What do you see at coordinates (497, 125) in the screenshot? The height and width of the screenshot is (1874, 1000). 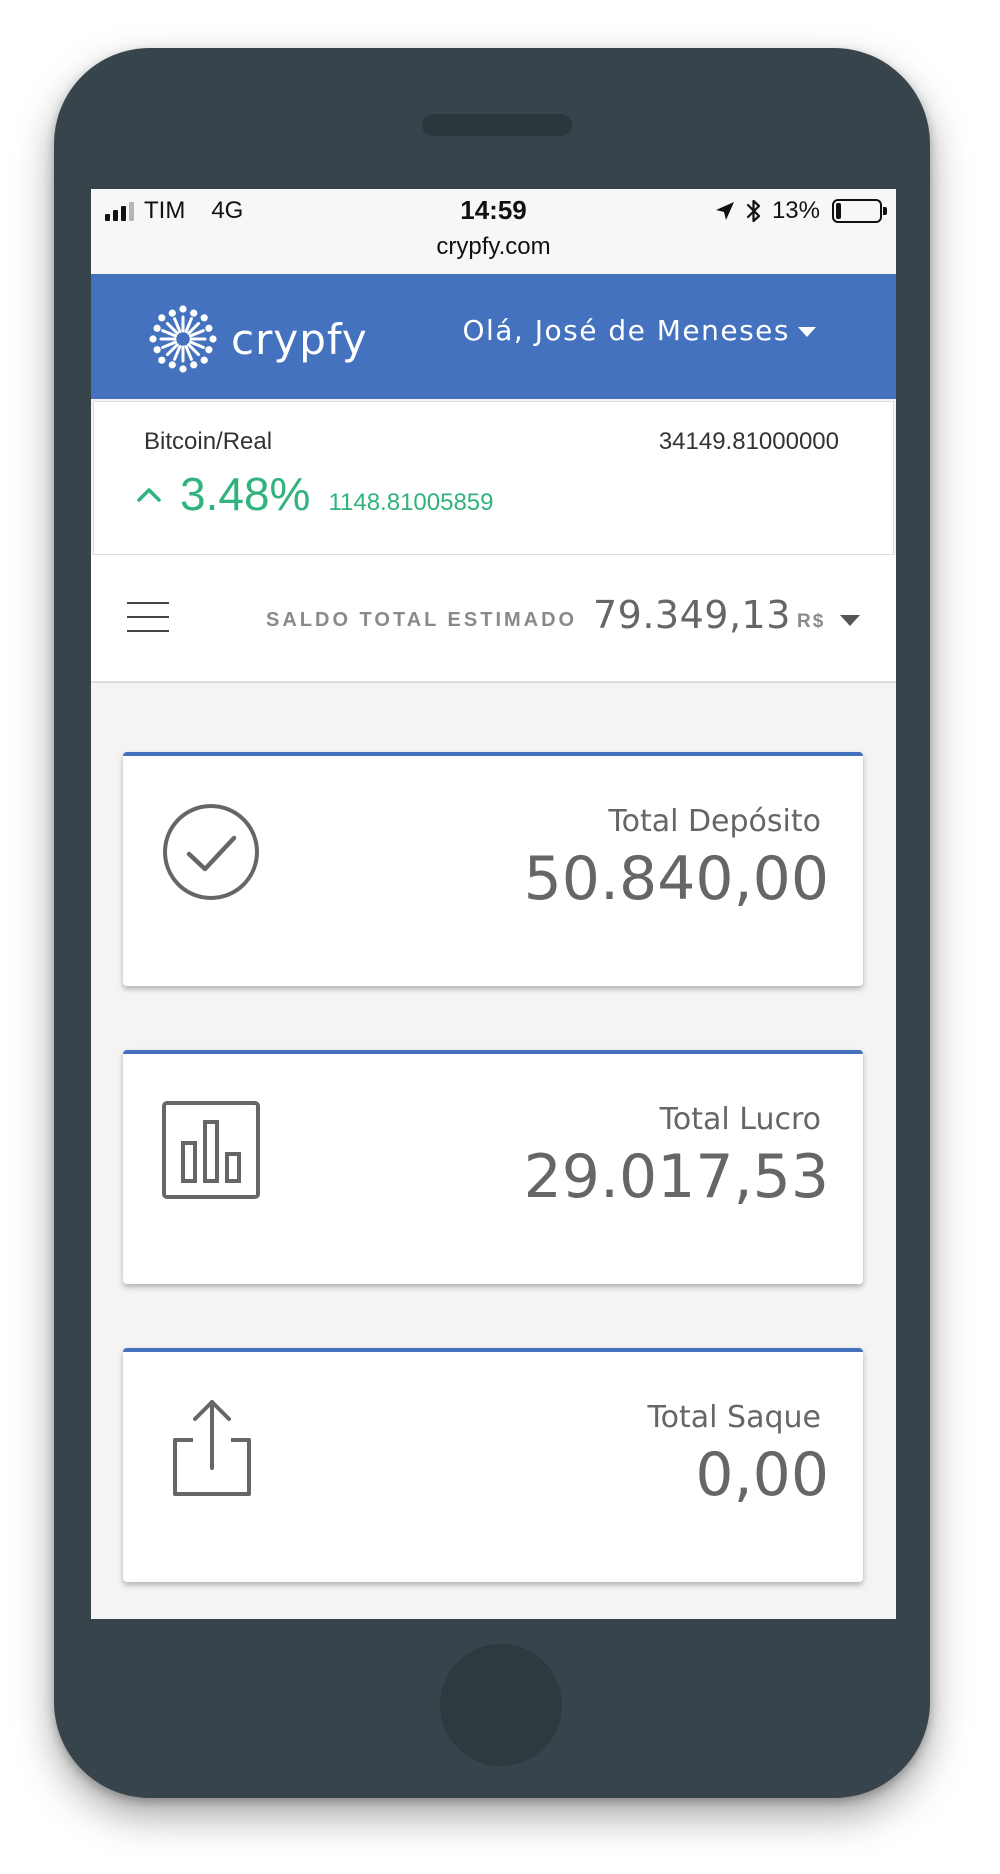 I see `phone-speaker` at bounding box center [497, 125].